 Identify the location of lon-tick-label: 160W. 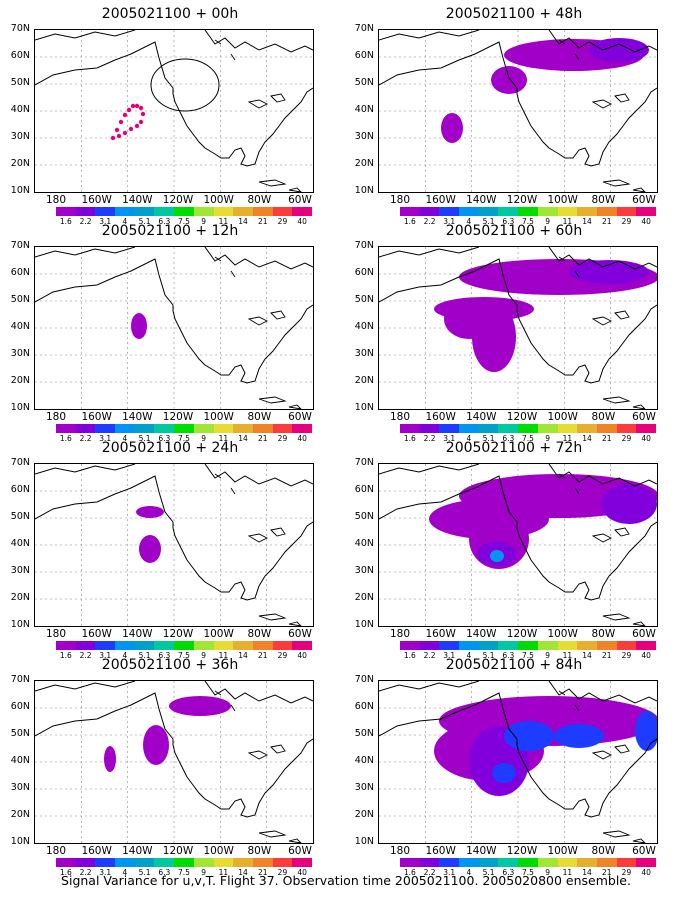
(440, 851).